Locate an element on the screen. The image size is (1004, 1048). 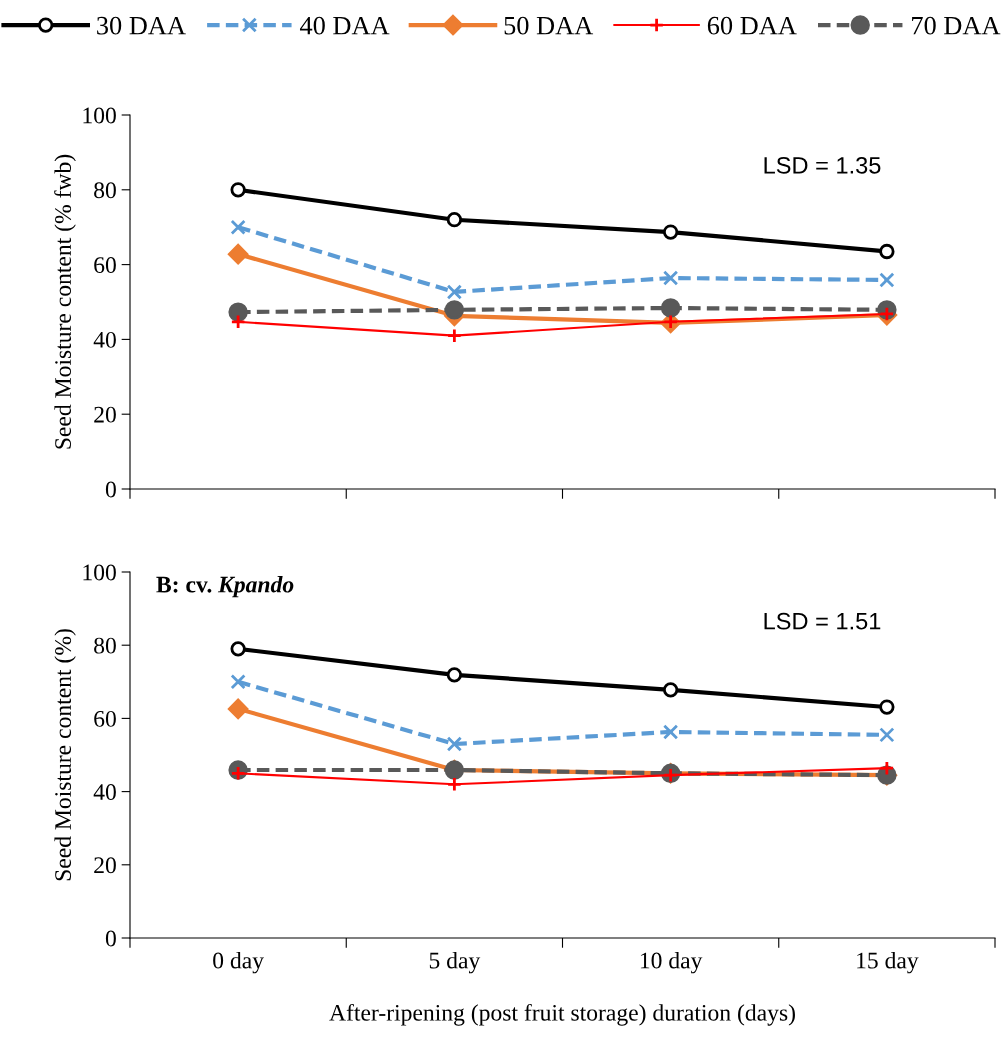
legend-label: 70 DAA is located at coordinates (956, 25).